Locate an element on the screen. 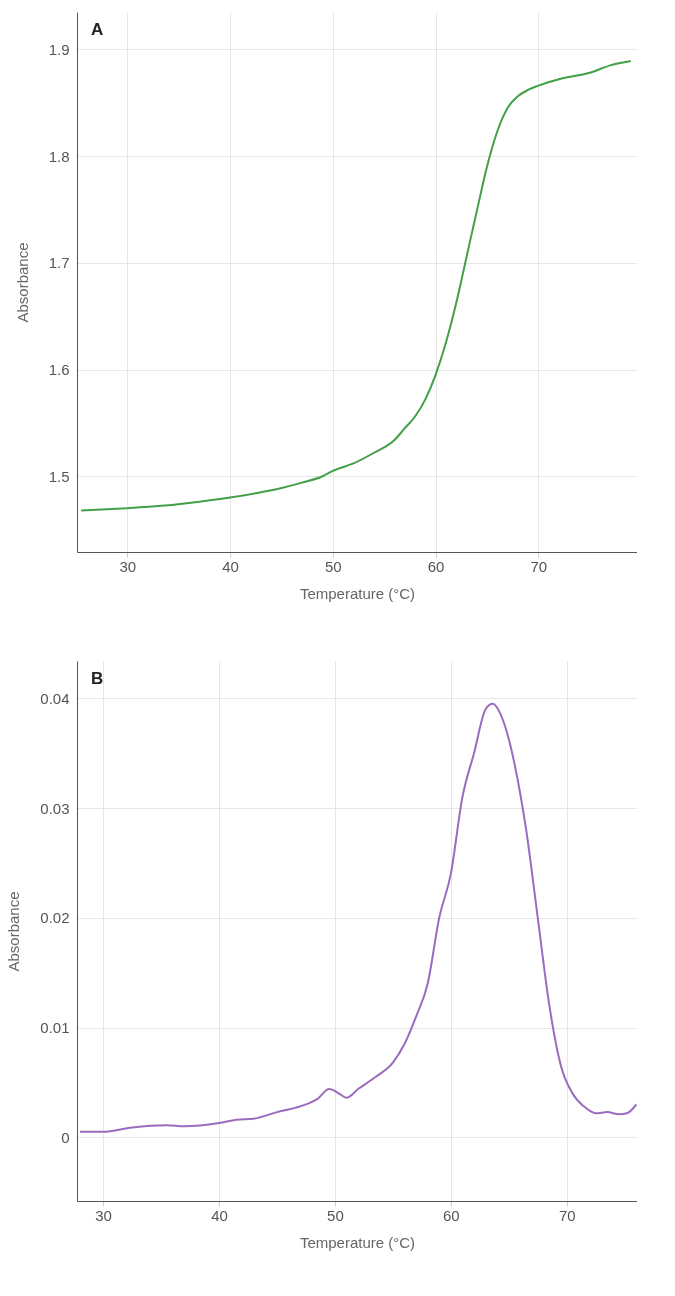  y-tick-label: 0.03 is located at coordinates (55, 808).